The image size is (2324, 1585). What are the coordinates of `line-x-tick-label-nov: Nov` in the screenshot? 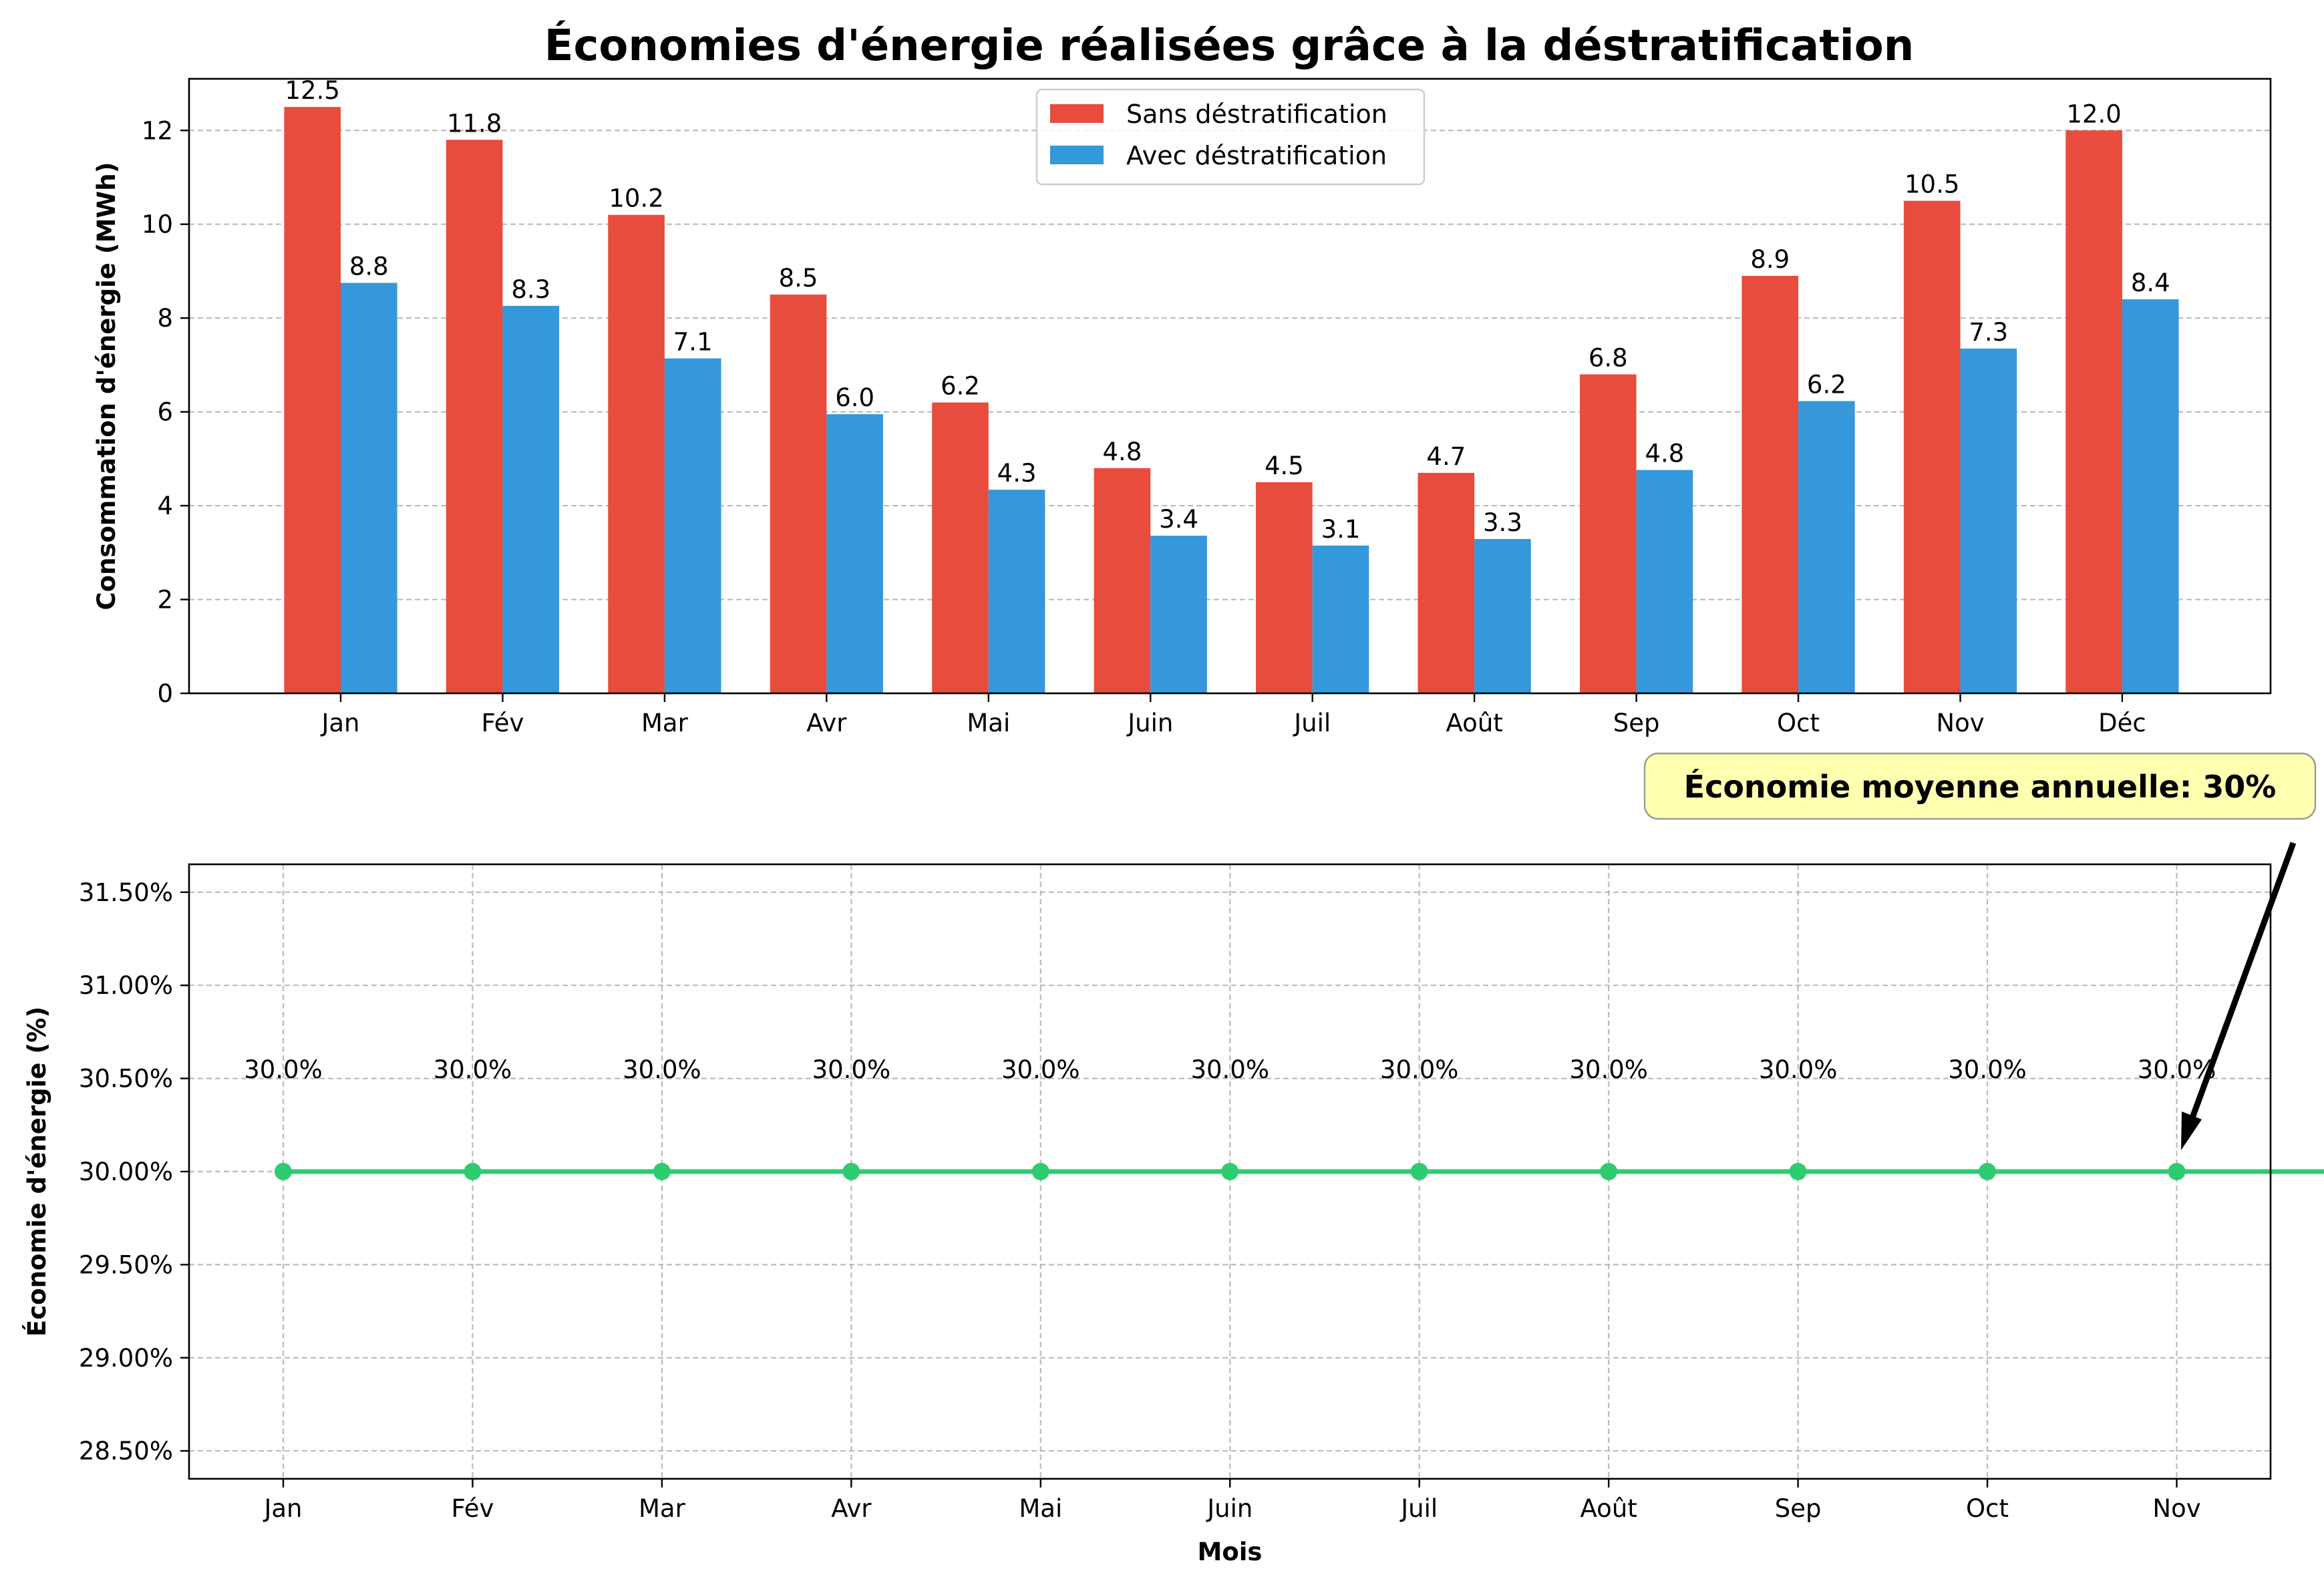 It's located at (2176, 1508).